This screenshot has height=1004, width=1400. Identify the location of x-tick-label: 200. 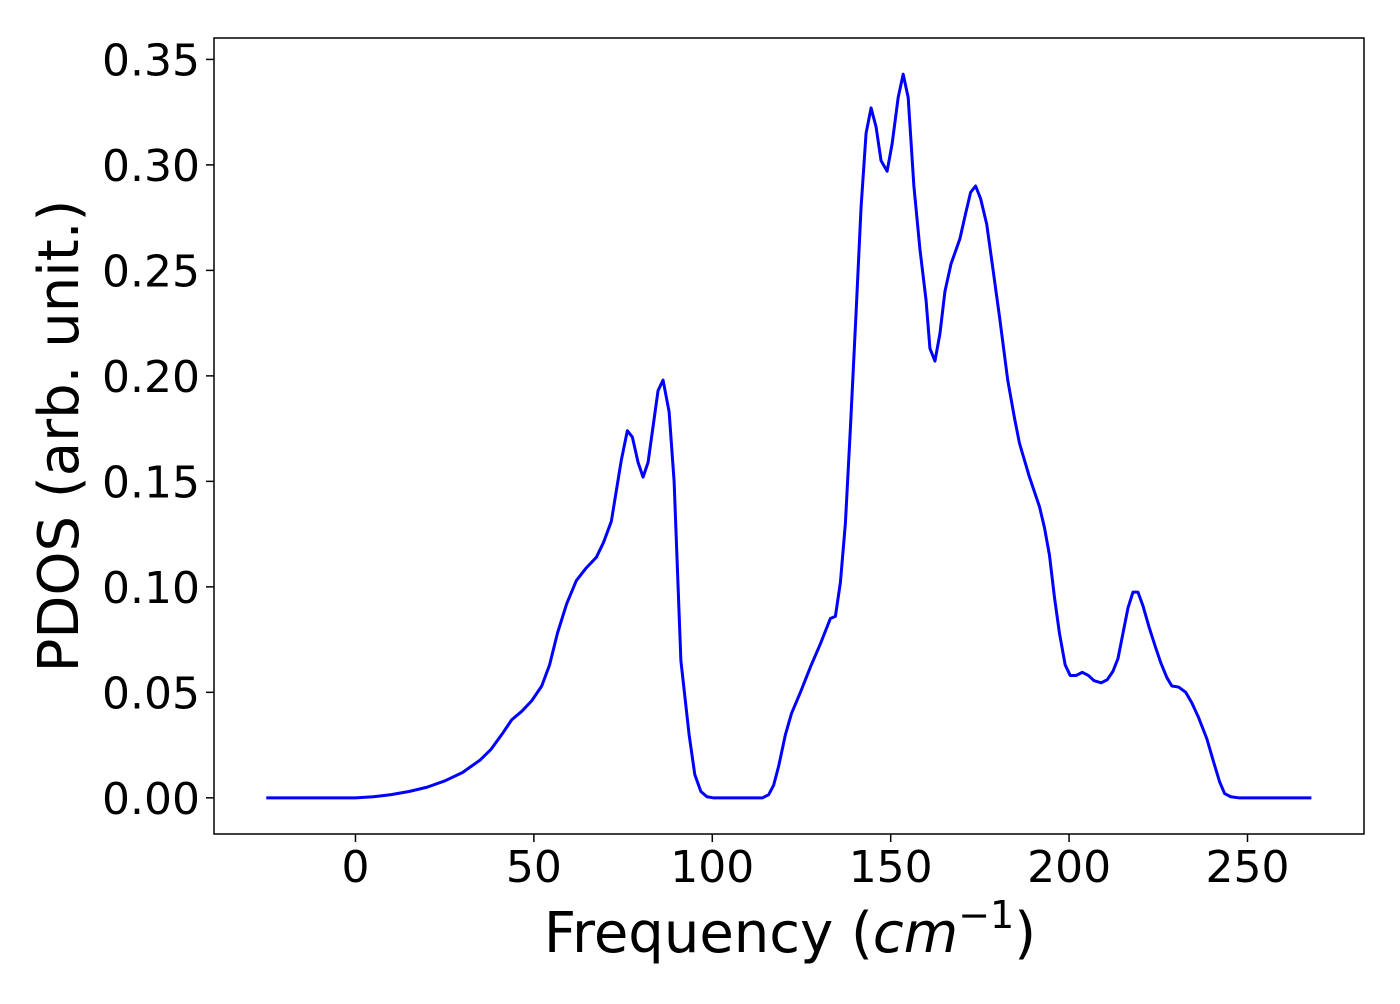
(1069, 867).